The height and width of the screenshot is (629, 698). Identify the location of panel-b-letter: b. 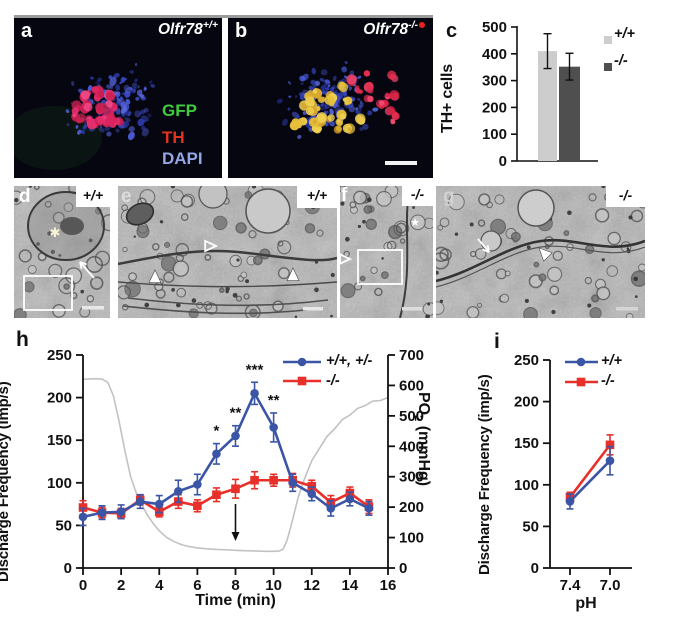
(241, 31).